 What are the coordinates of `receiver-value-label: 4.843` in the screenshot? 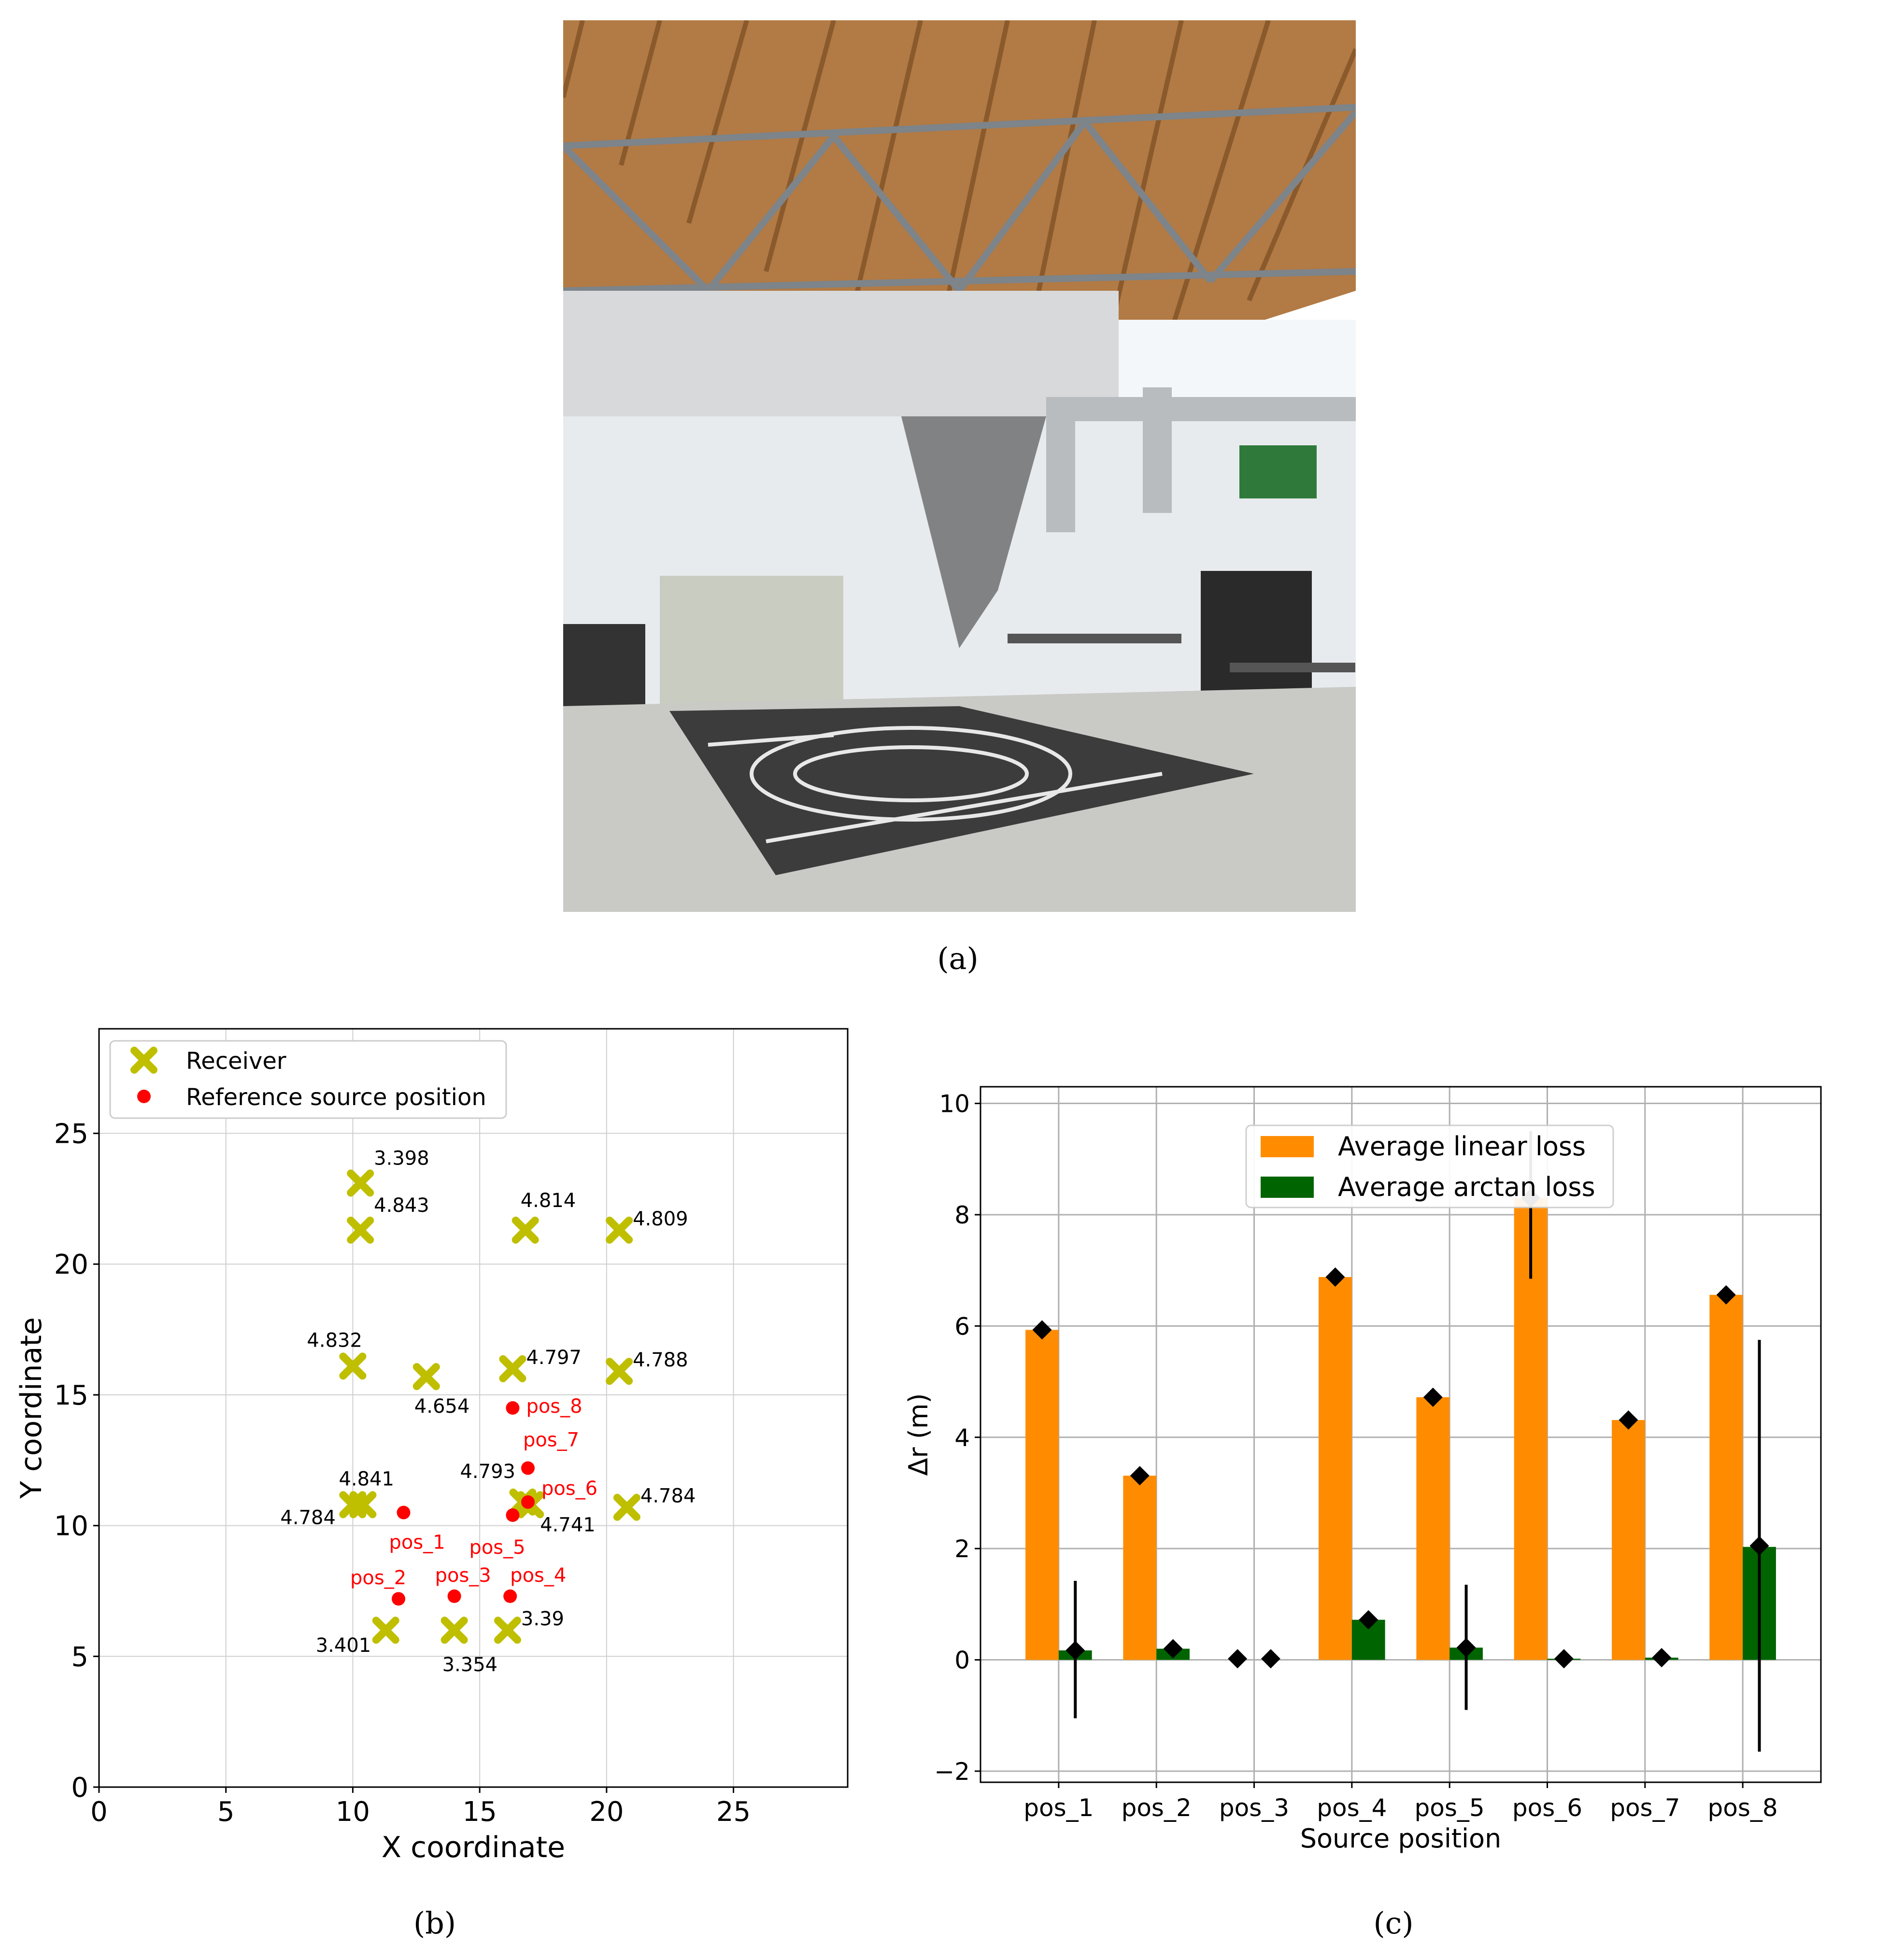 It's located at (401, 1205).